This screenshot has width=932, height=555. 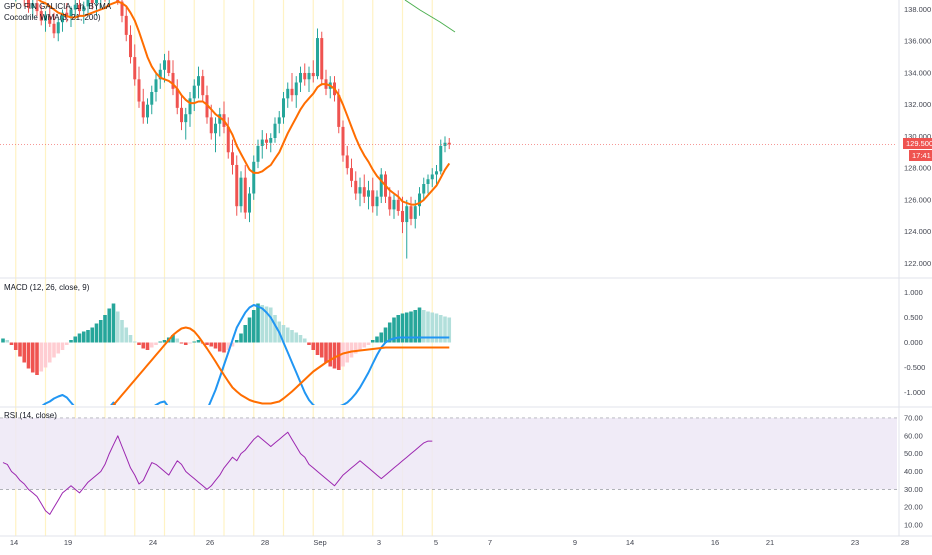 What do you see at coordinates (47, 287) in the screenshot?
I see `indicator-title-macd: MACD (12, 26, close, 9)` at bounding box center [47, 287].